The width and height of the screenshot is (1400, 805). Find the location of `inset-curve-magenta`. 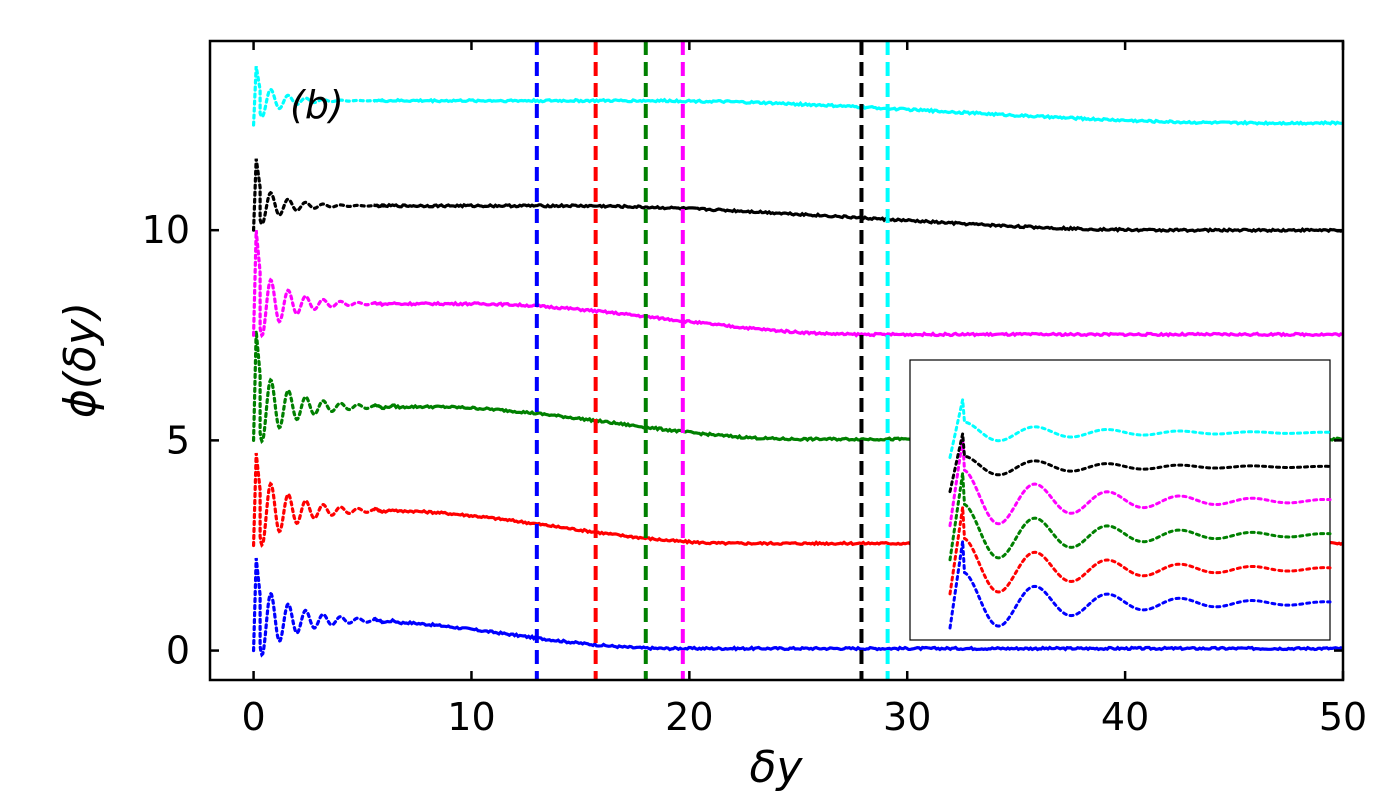

inset-curve-magenta is located at coordinates (1140, 483).